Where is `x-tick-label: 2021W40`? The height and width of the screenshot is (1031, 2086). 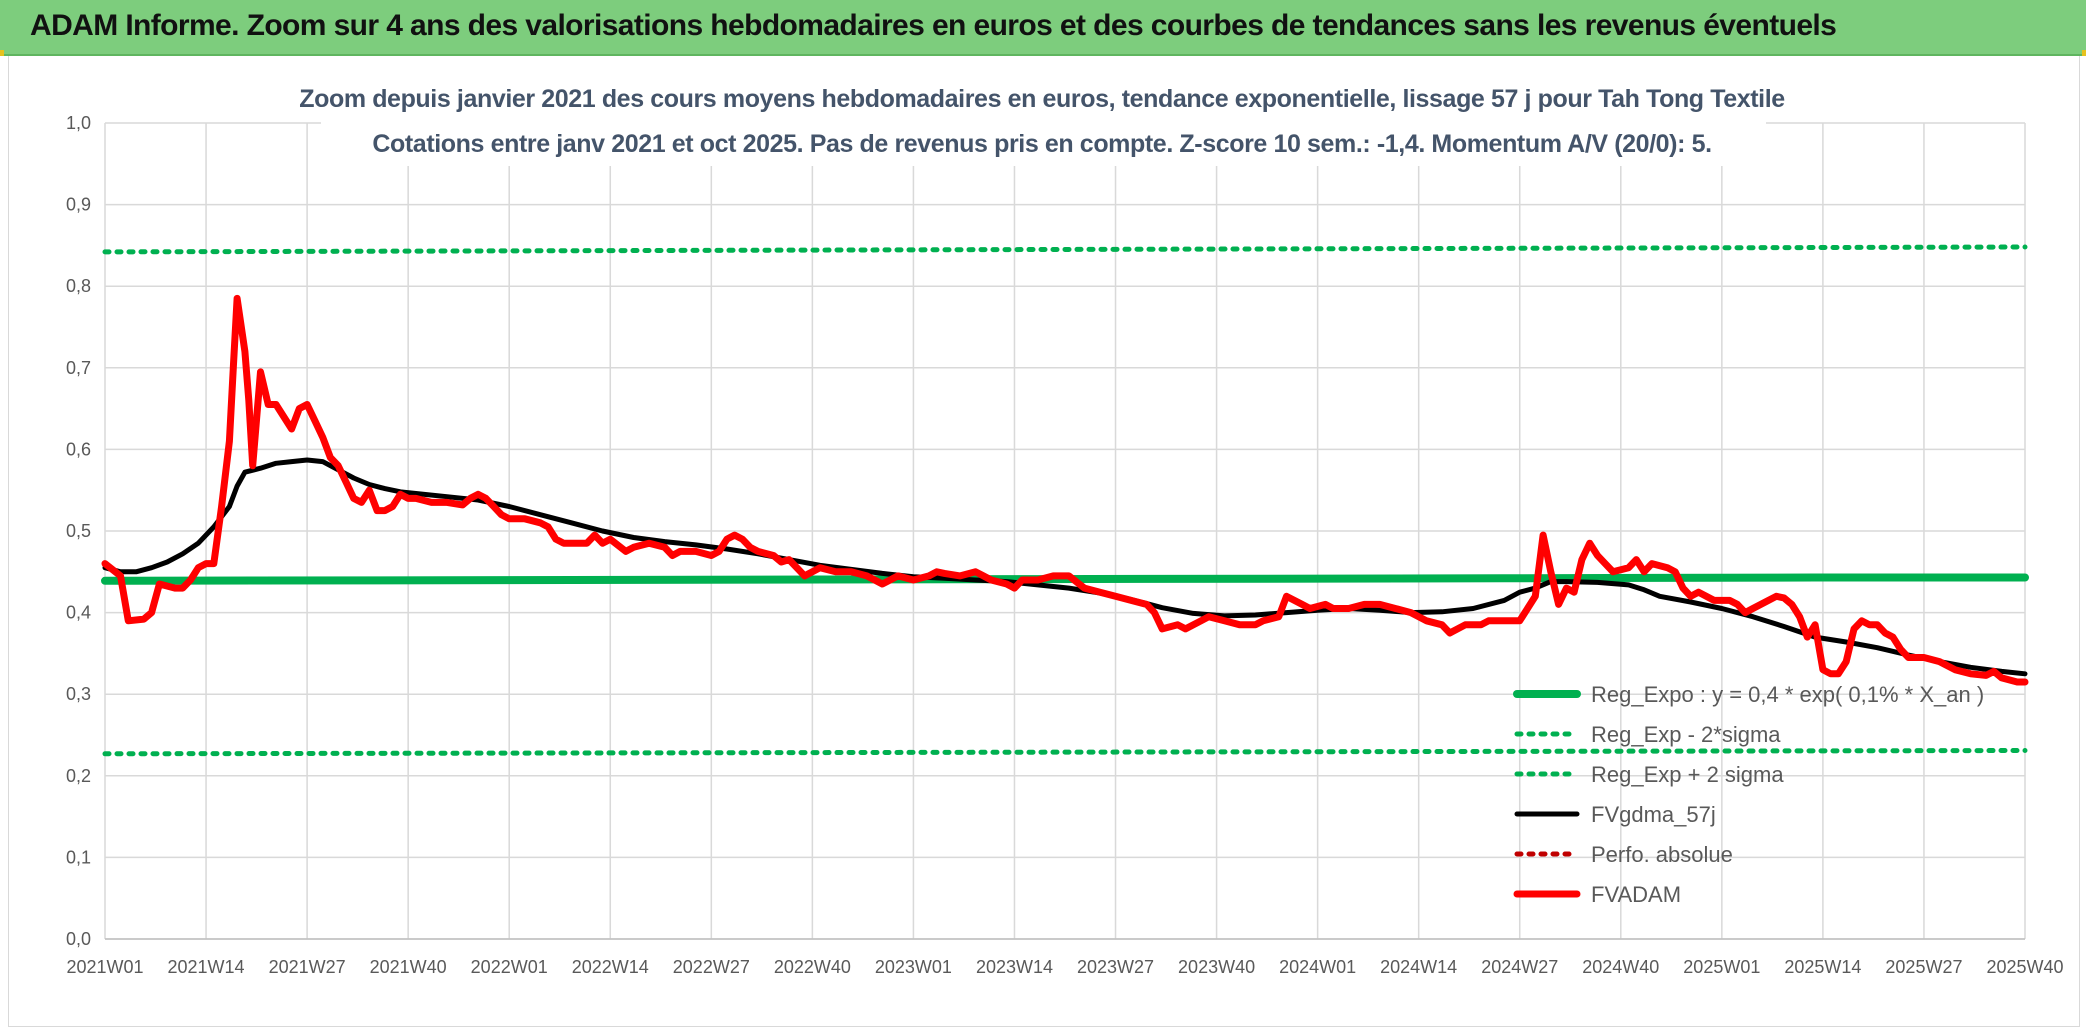 x-tick-label: 2021W40 is located at coordinates (408, 967).